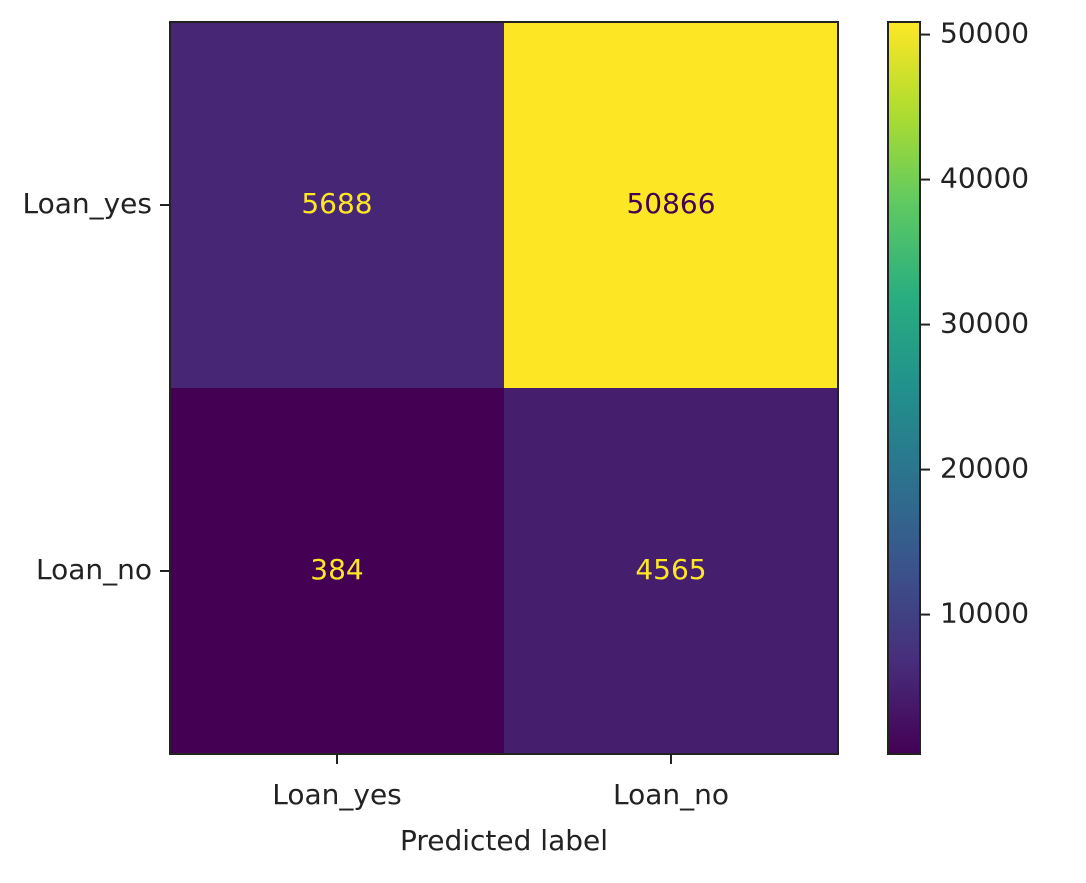  I want to click on colorbar, so click(904, 388).